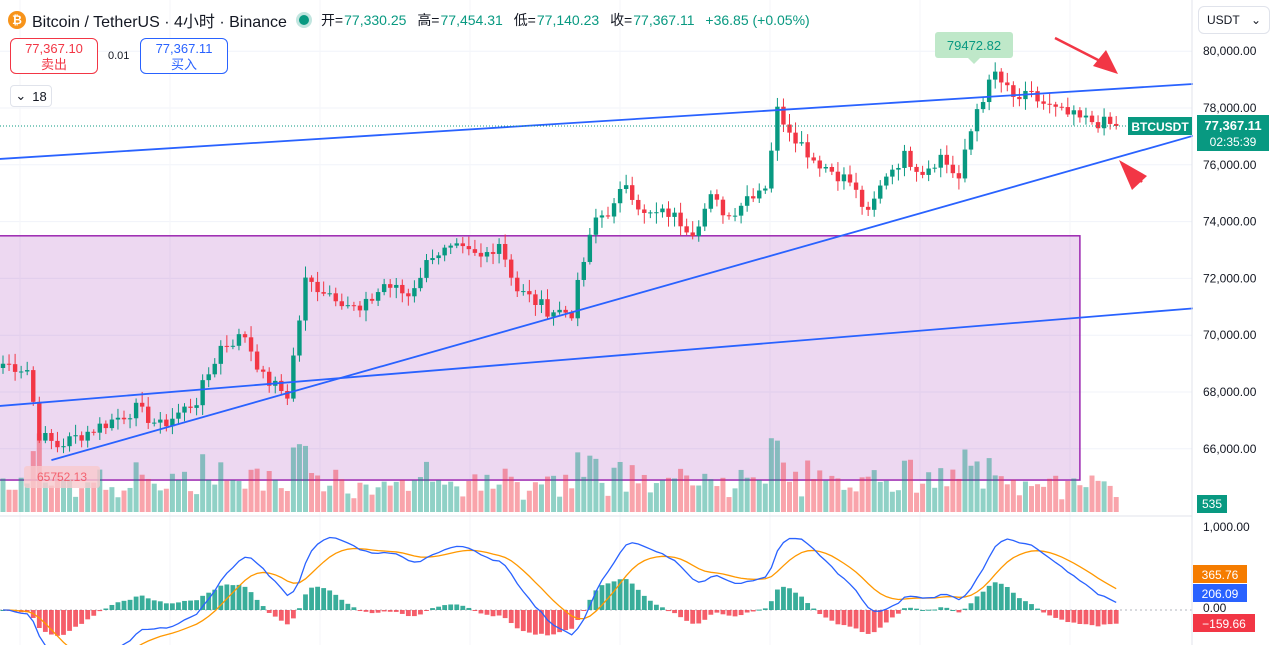  Describe the element at coordinates (597, 357) in the screenshot. I see `mid-trend-line` at that location.